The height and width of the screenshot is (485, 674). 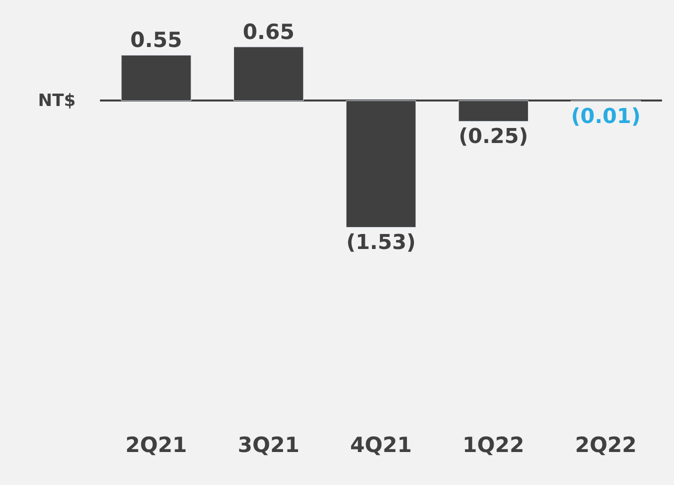 What do you see at coordinates (493, 445) in the screenshot?
I see `x-tick-label: 1Q22` at bounding box center [493, 445].